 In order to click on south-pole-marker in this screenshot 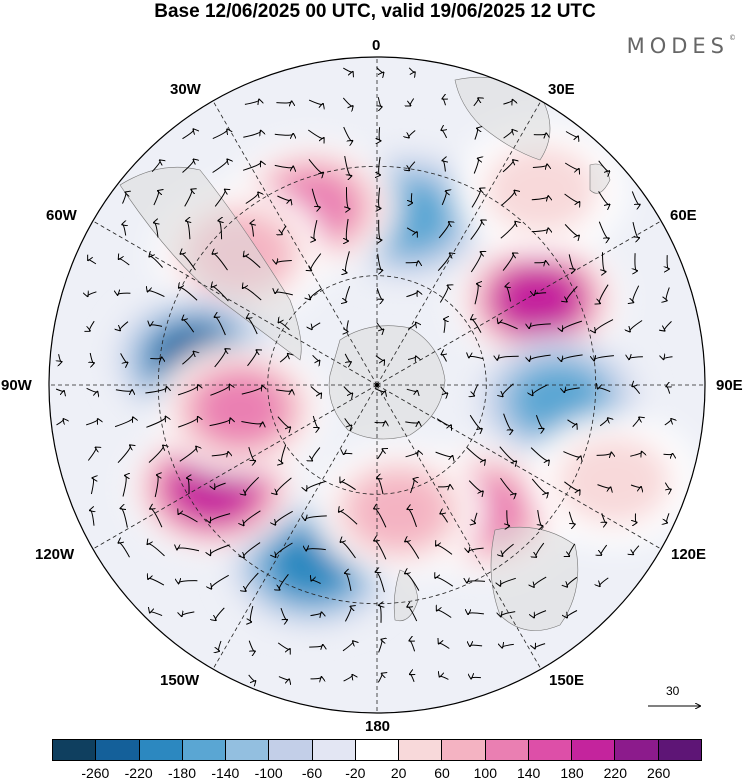, I will do `click(377, 385)`.